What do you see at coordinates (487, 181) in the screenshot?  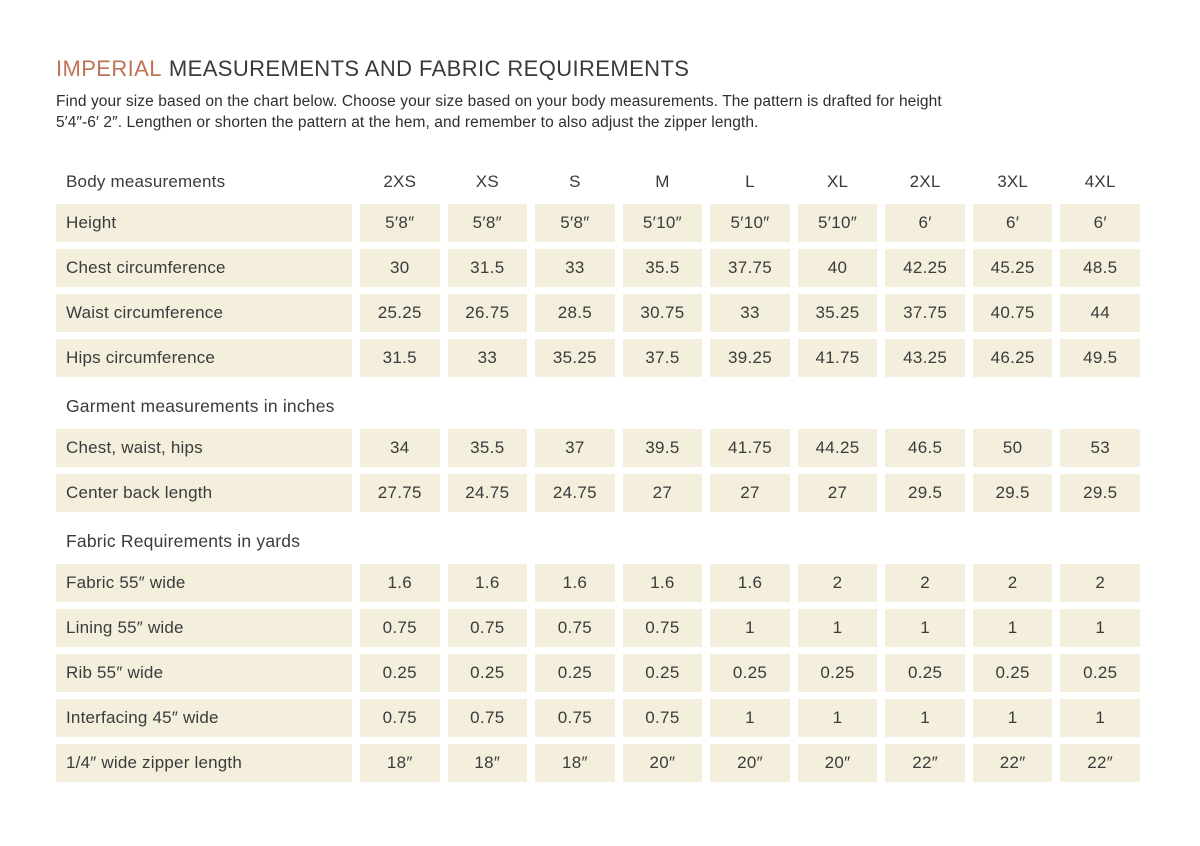 I see `column-header-size-xs: XS` at bounding box center [487, 181].